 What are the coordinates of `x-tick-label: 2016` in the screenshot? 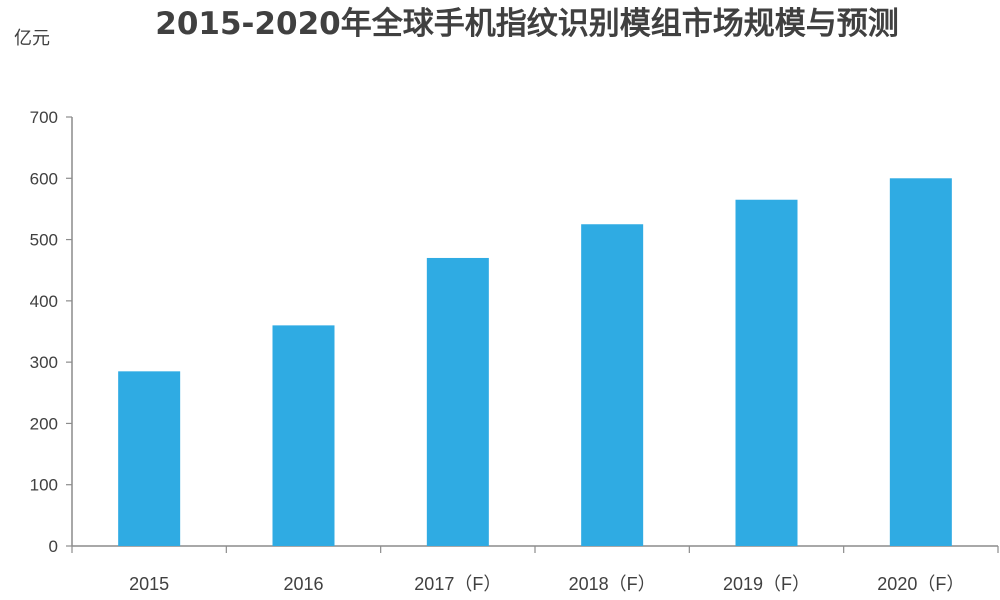 It's located at (303, 584).